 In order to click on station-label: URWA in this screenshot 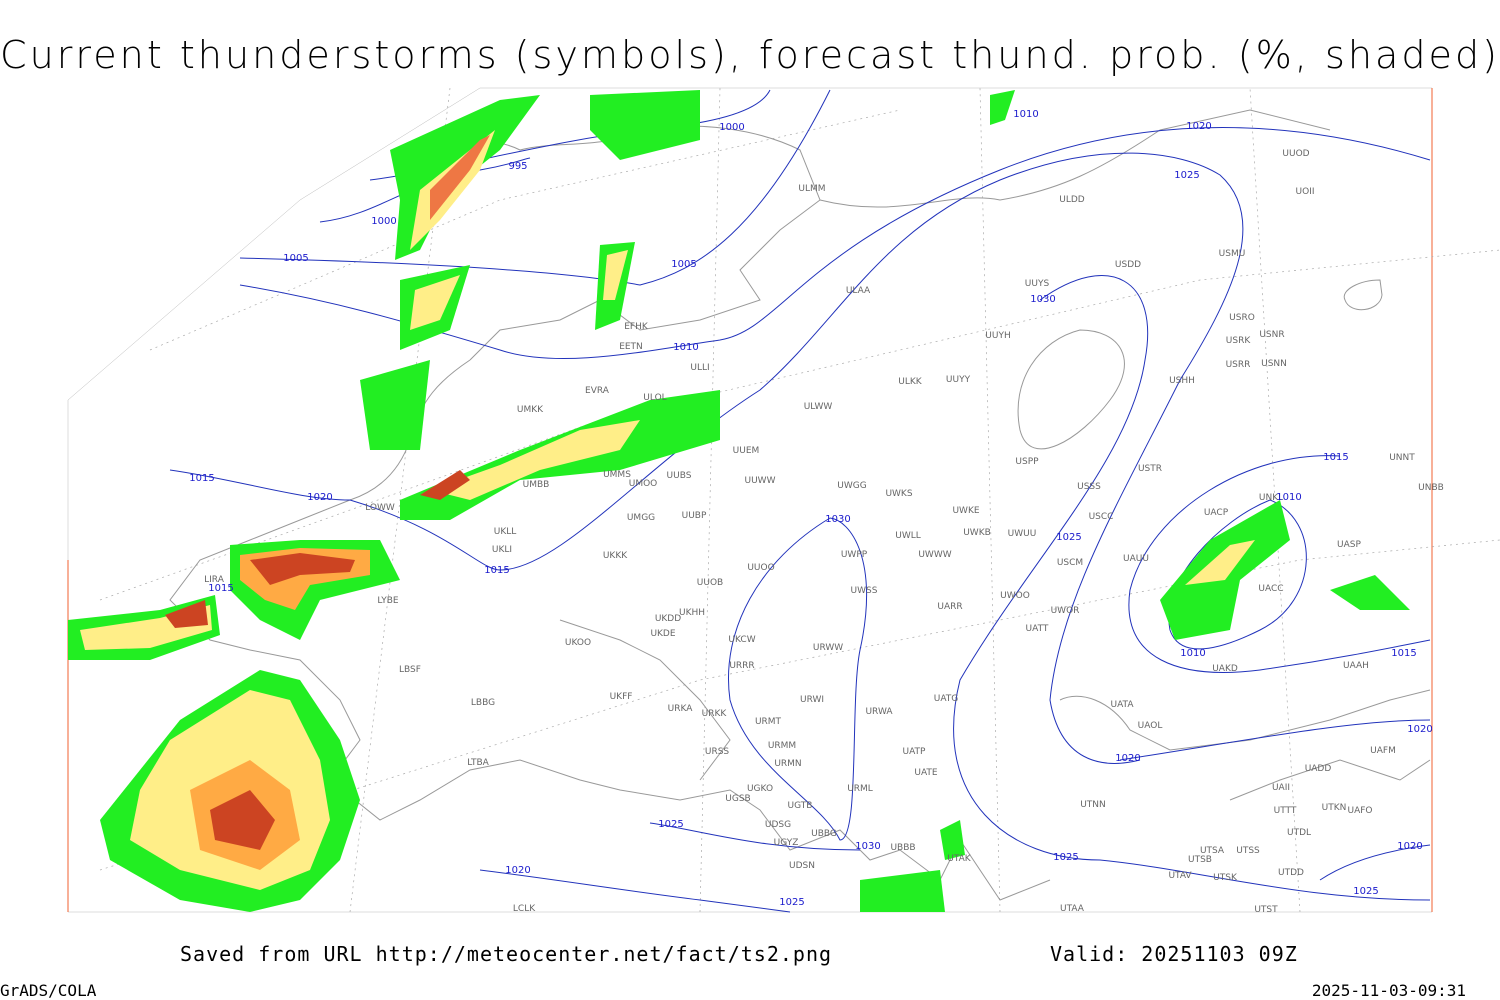, I will do `click(879, 712)`.